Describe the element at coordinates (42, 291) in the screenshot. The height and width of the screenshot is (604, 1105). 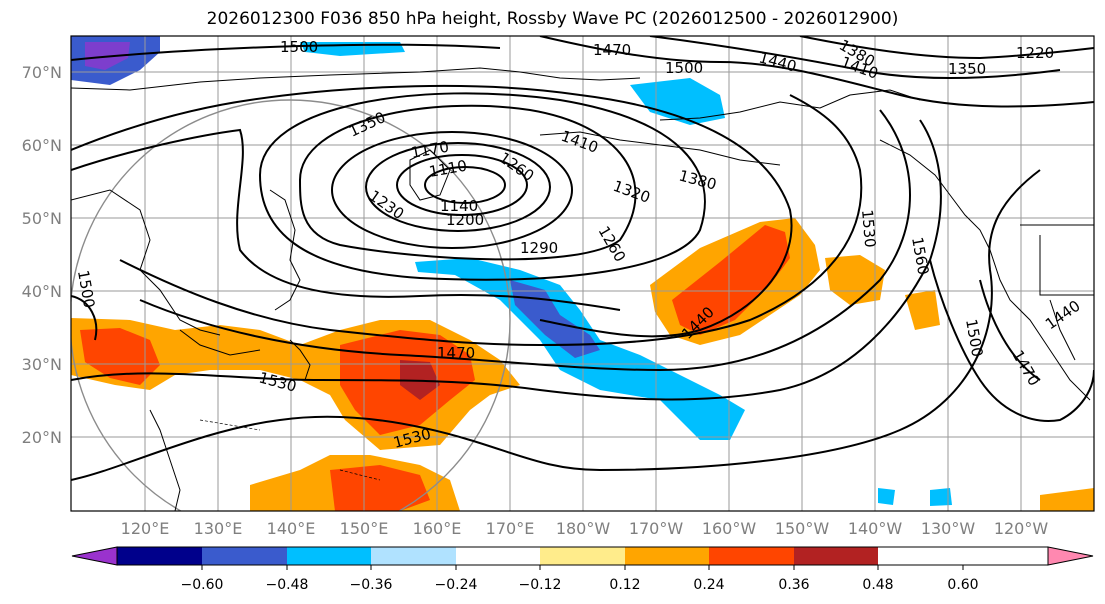
I see `latitude-label: 40°N` at that location.